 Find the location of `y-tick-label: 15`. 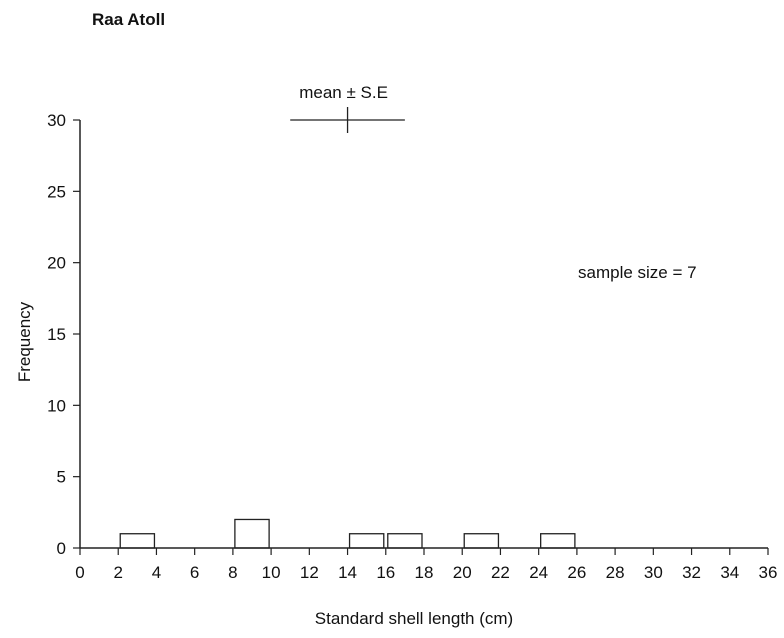

y-tick-label: 15 is located at coordinates (56, 334).